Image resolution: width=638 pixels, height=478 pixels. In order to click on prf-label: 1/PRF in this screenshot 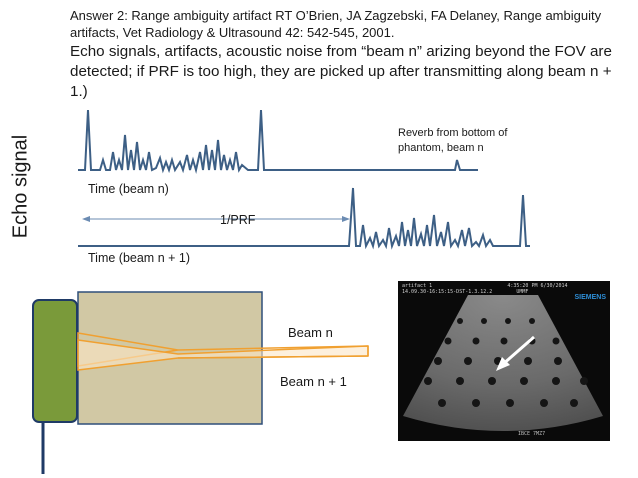, I will do `click(238, 220)`.